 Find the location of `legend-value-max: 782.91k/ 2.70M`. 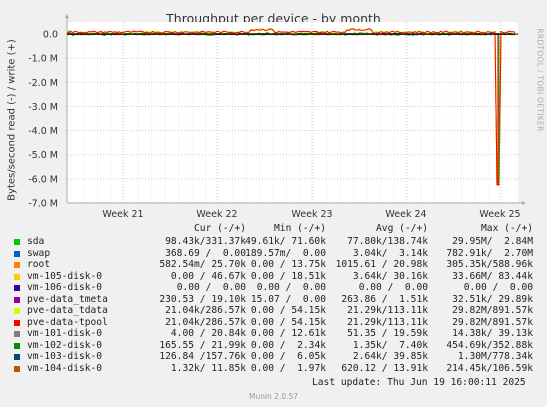

legend-value-max: 782.91k/ 2.70M is located at coordinates (489, 253).